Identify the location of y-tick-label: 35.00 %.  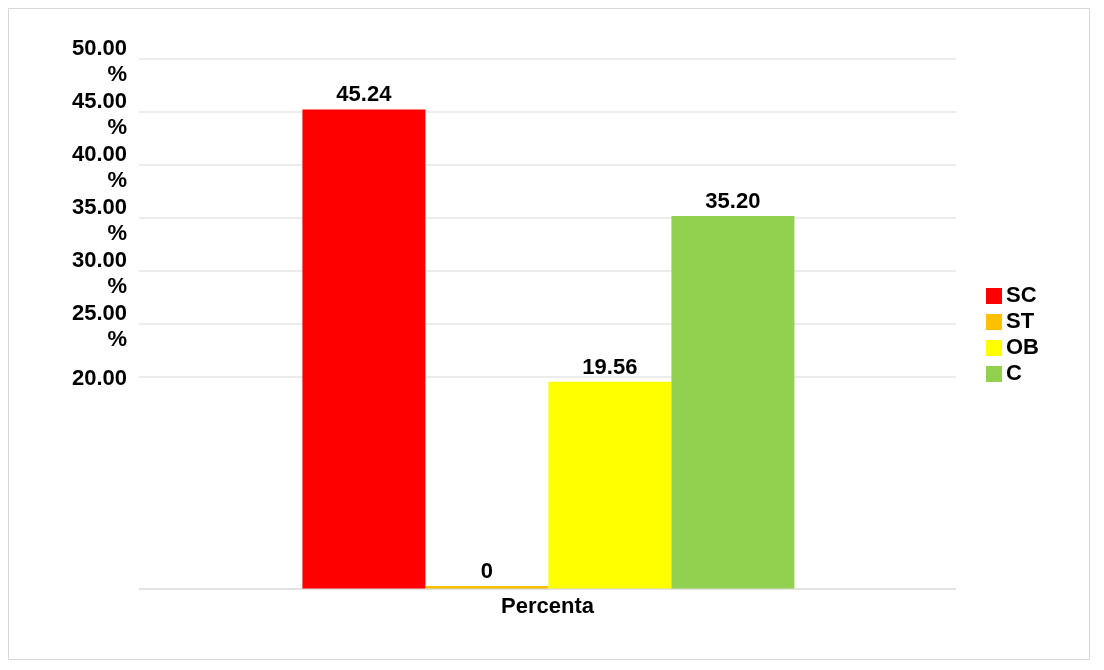
(99, 219).